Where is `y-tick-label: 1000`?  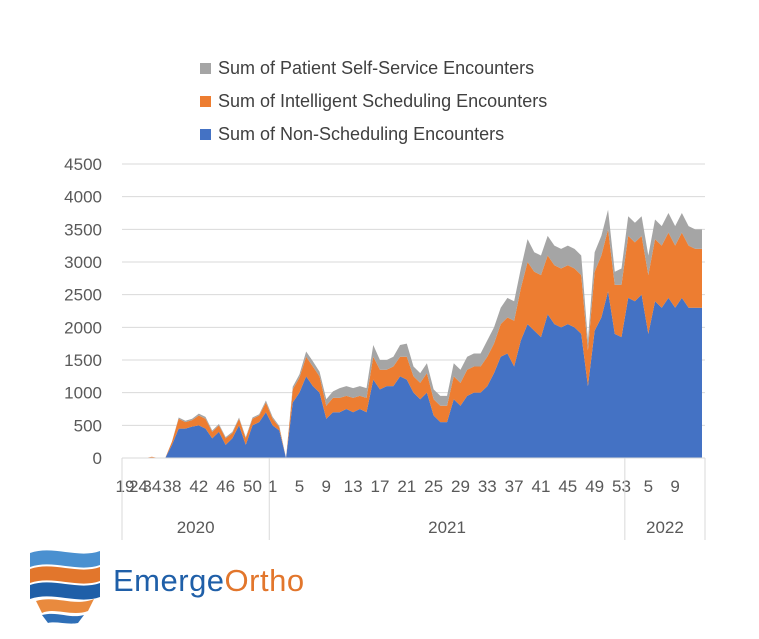 y-tick-label: 1000 is located at coordinates (83, 393).